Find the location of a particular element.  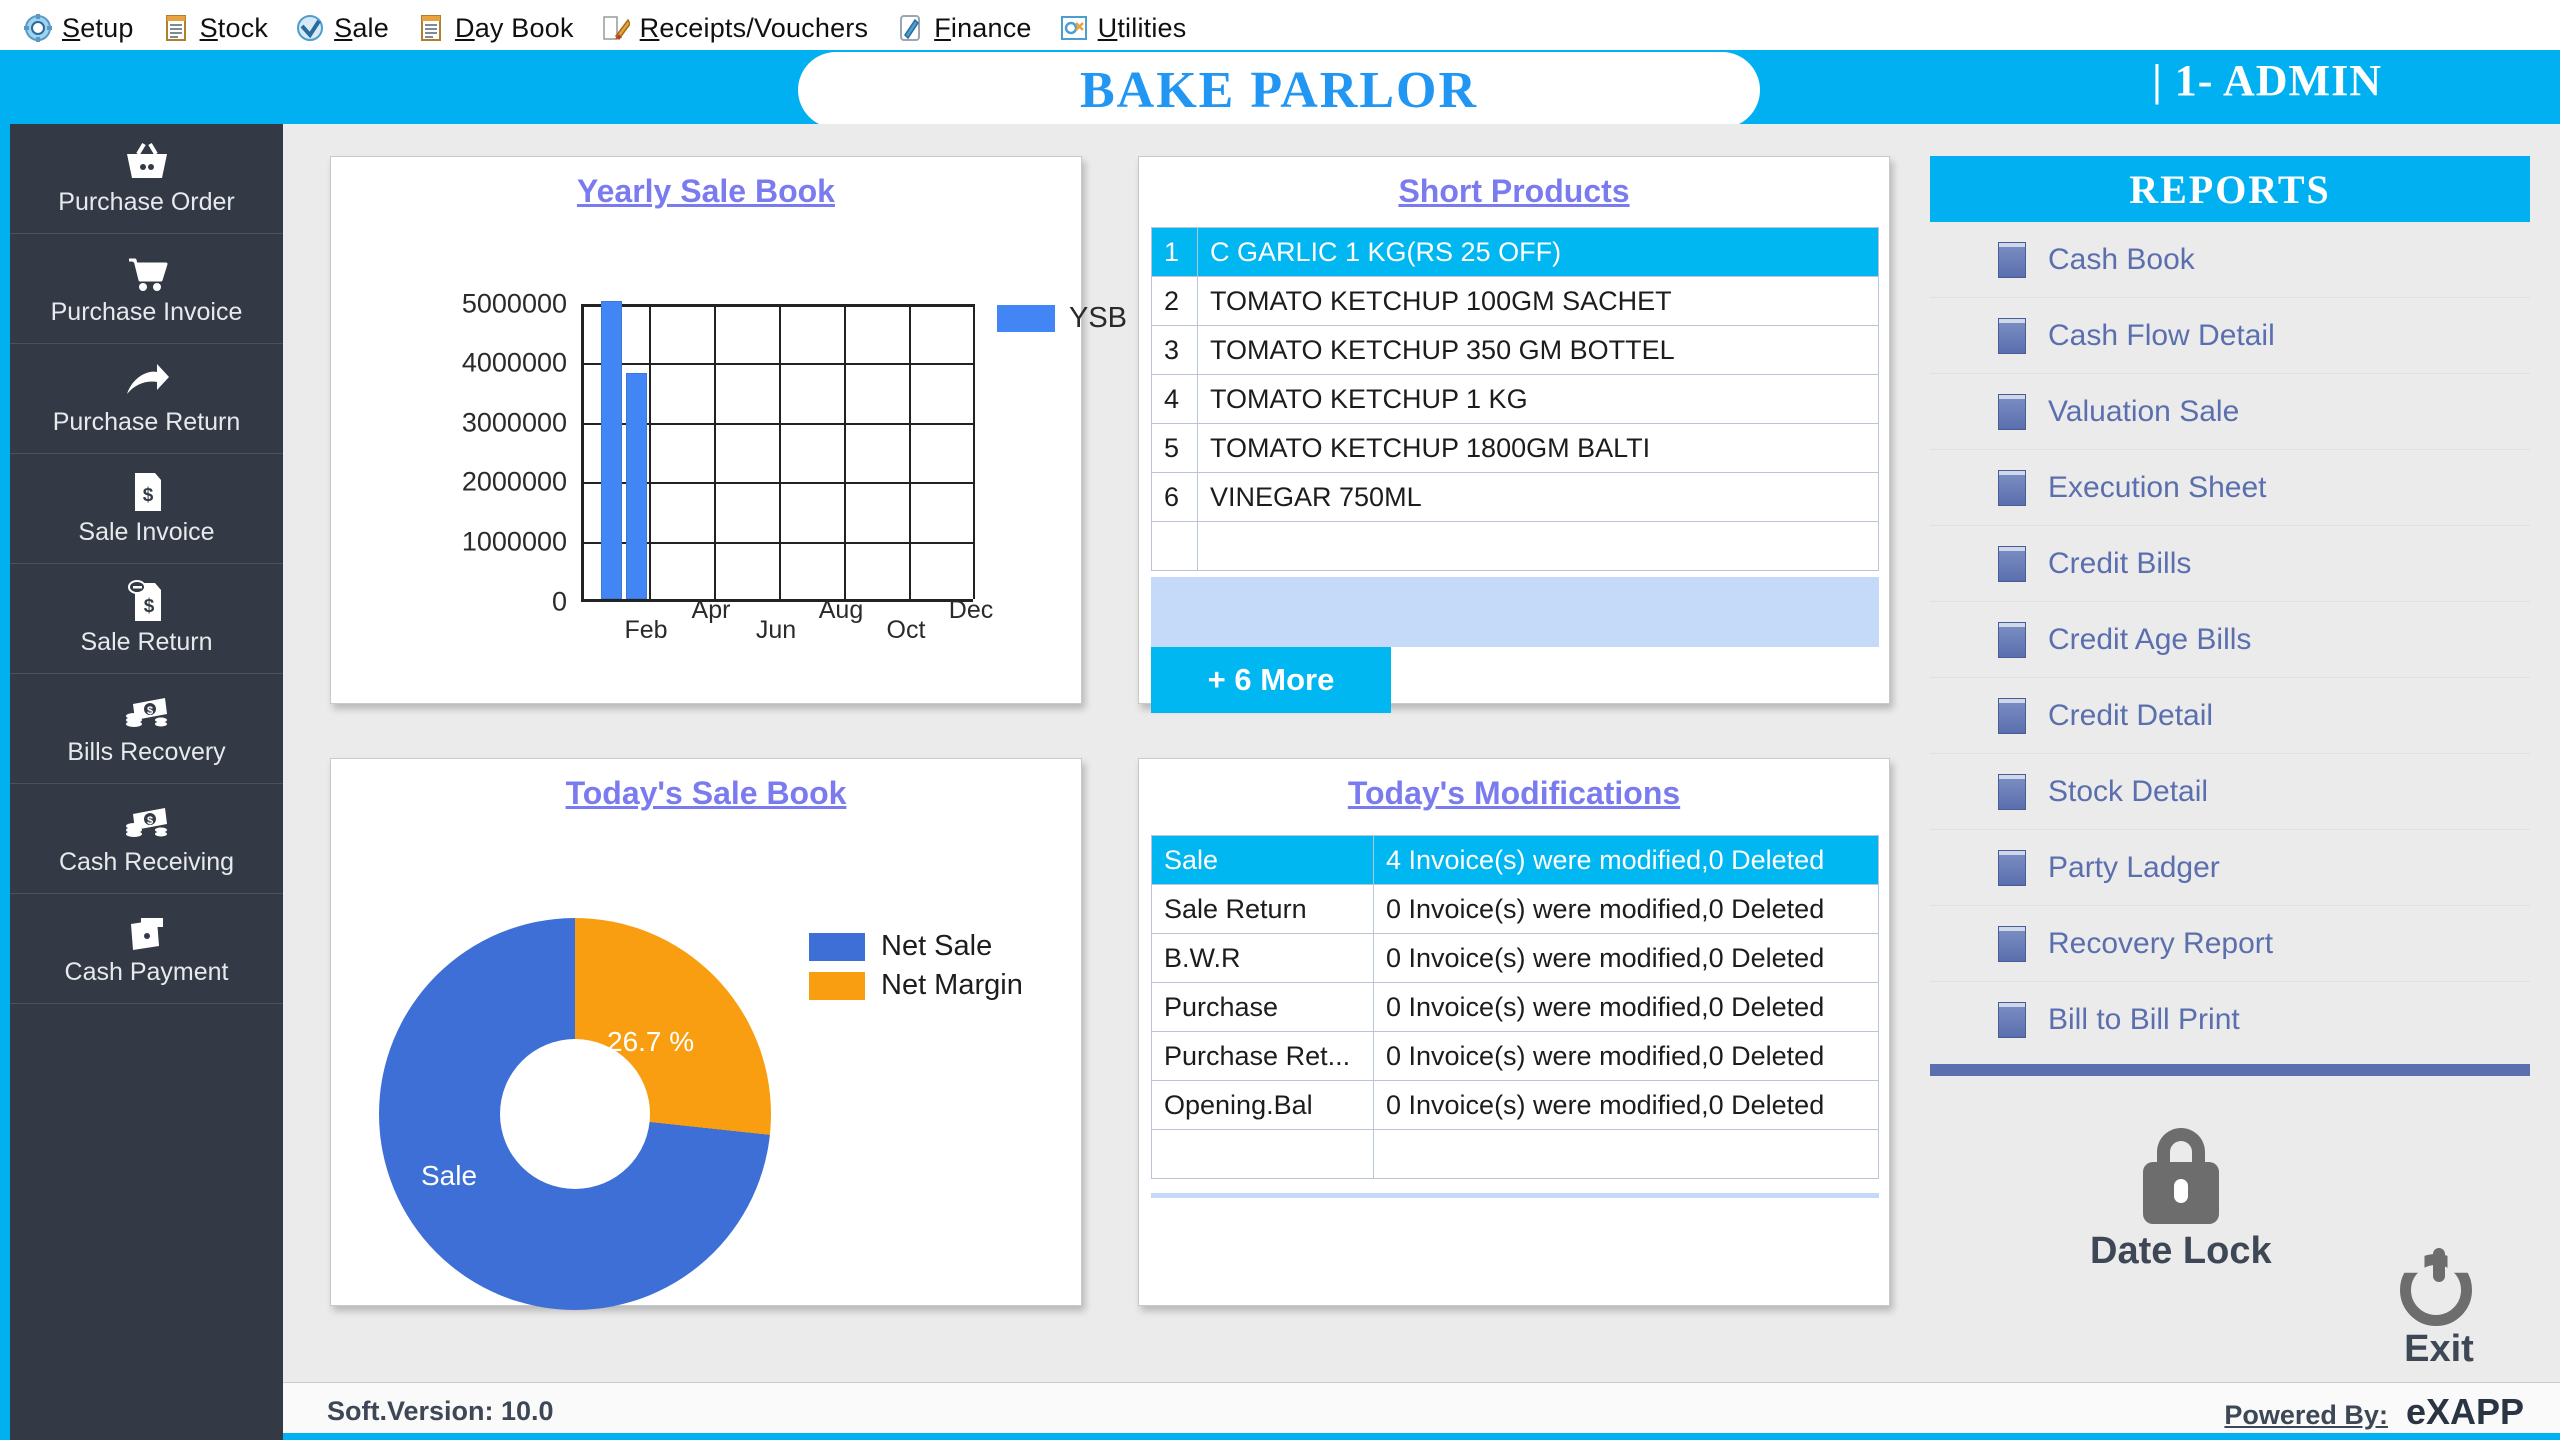

sidebar-item-purchase-order: Purchase Order is located at coordinates (146, 179).